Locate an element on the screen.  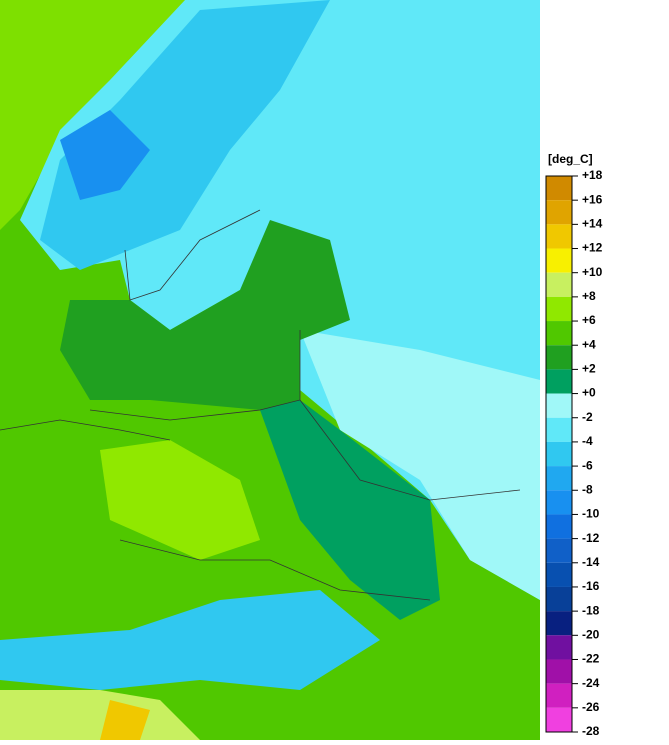
legend-tick-label: -14 is located at coordinates (591, 562).